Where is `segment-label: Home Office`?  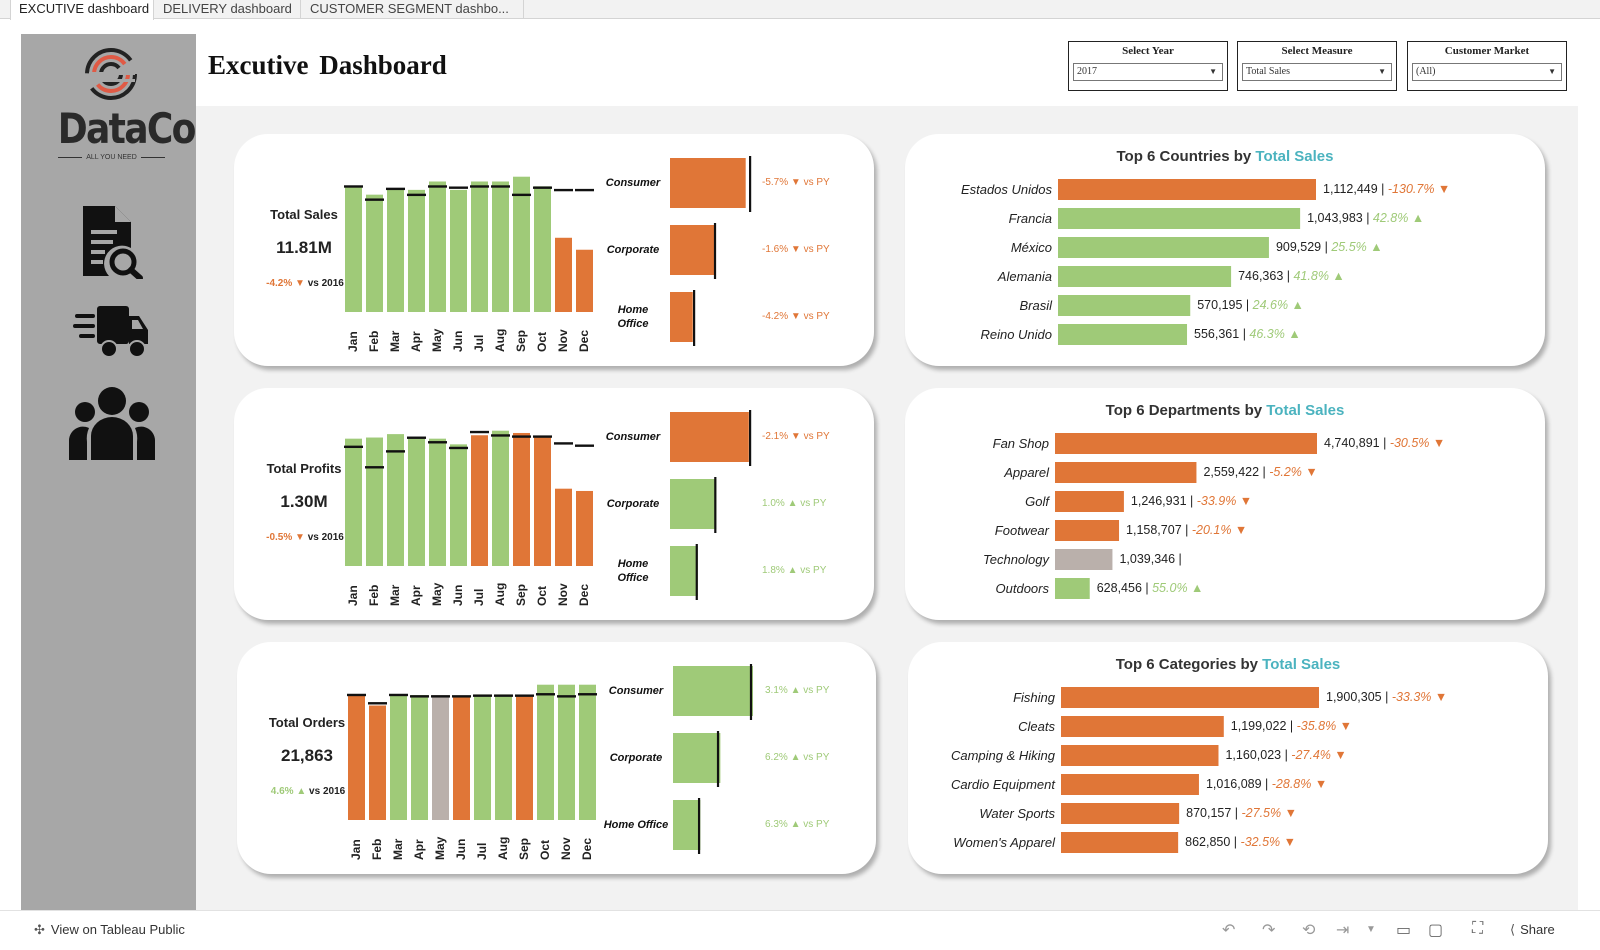 segment-label: Home Office is located at coordinates (636, 825).